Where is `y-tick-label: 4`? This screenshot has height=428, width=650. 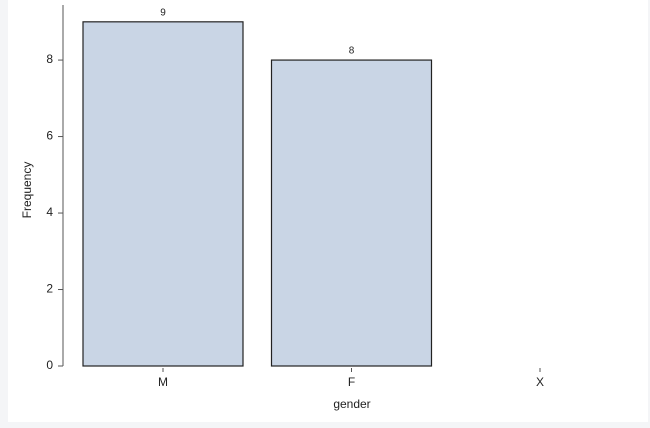 y-tick-label: 4 is located at coordinates (49, 212).